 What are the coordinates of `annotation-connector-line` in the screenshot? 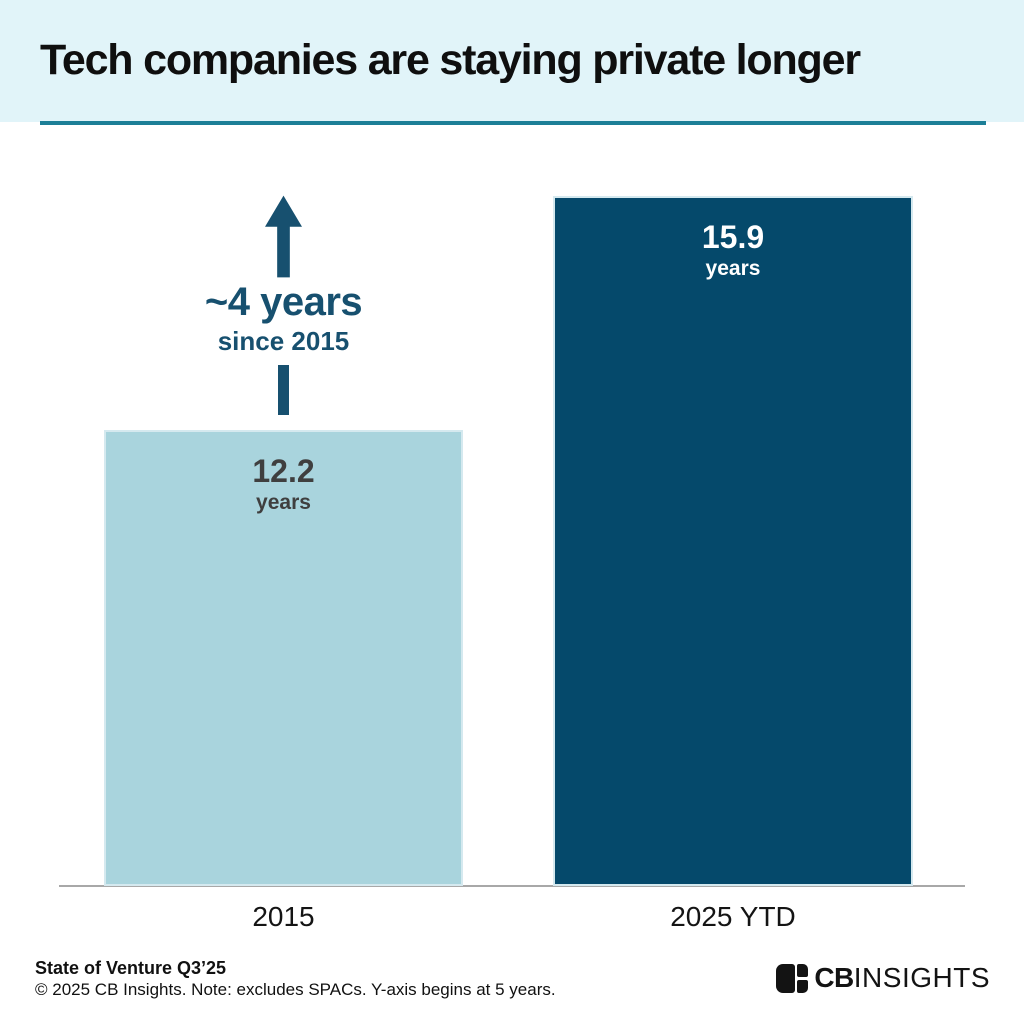 It's located at (283, 390).